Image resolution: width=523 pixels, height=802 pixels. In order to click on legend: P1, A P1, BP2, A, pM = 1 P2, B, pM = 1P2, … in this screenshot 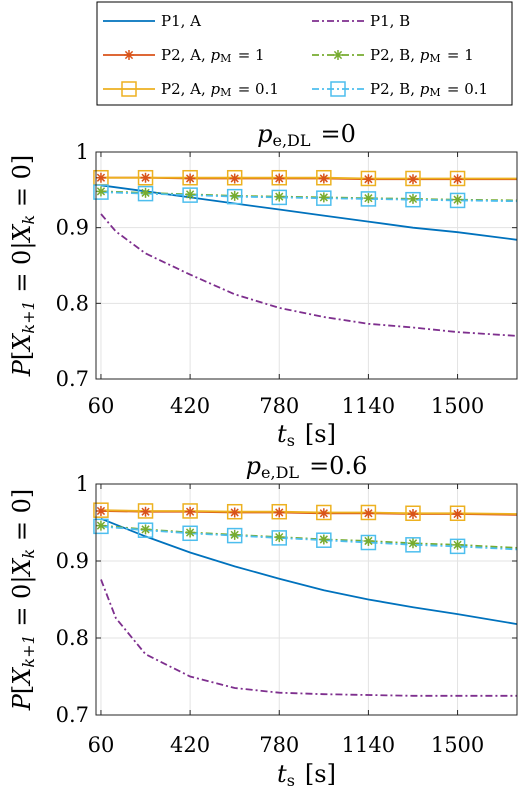, I will do `click(304, 53)`.